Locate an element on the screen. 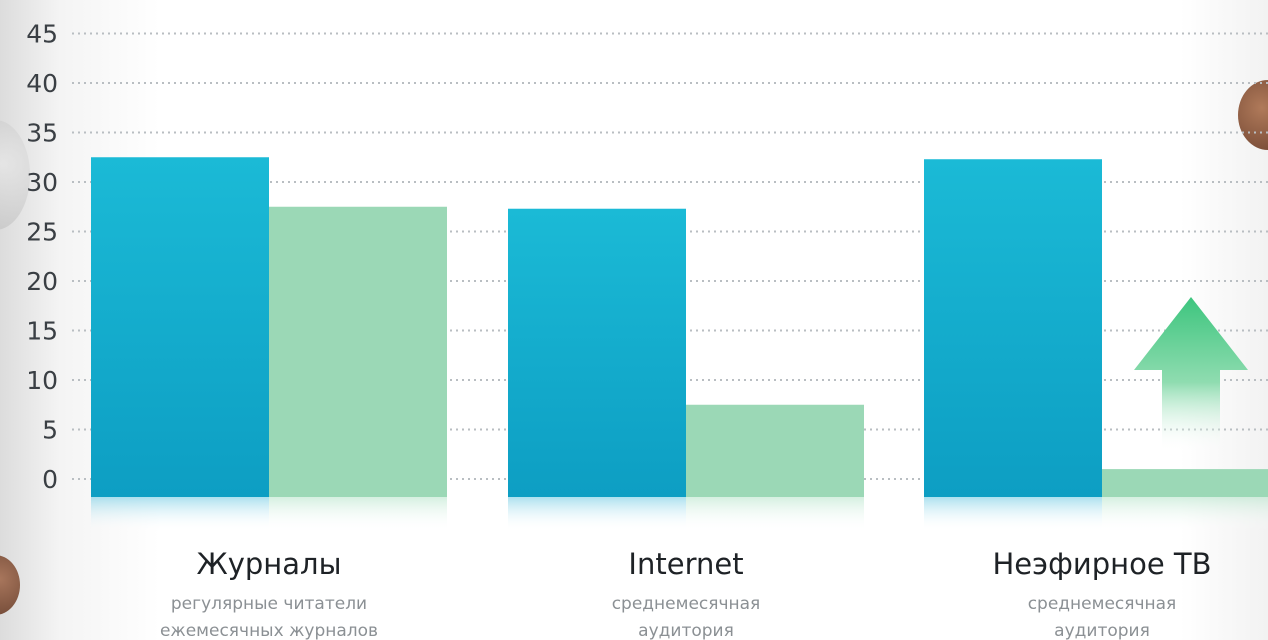 The image size is (1268, 640). y-tick-label: 0 is located at coordinates (50, 479).